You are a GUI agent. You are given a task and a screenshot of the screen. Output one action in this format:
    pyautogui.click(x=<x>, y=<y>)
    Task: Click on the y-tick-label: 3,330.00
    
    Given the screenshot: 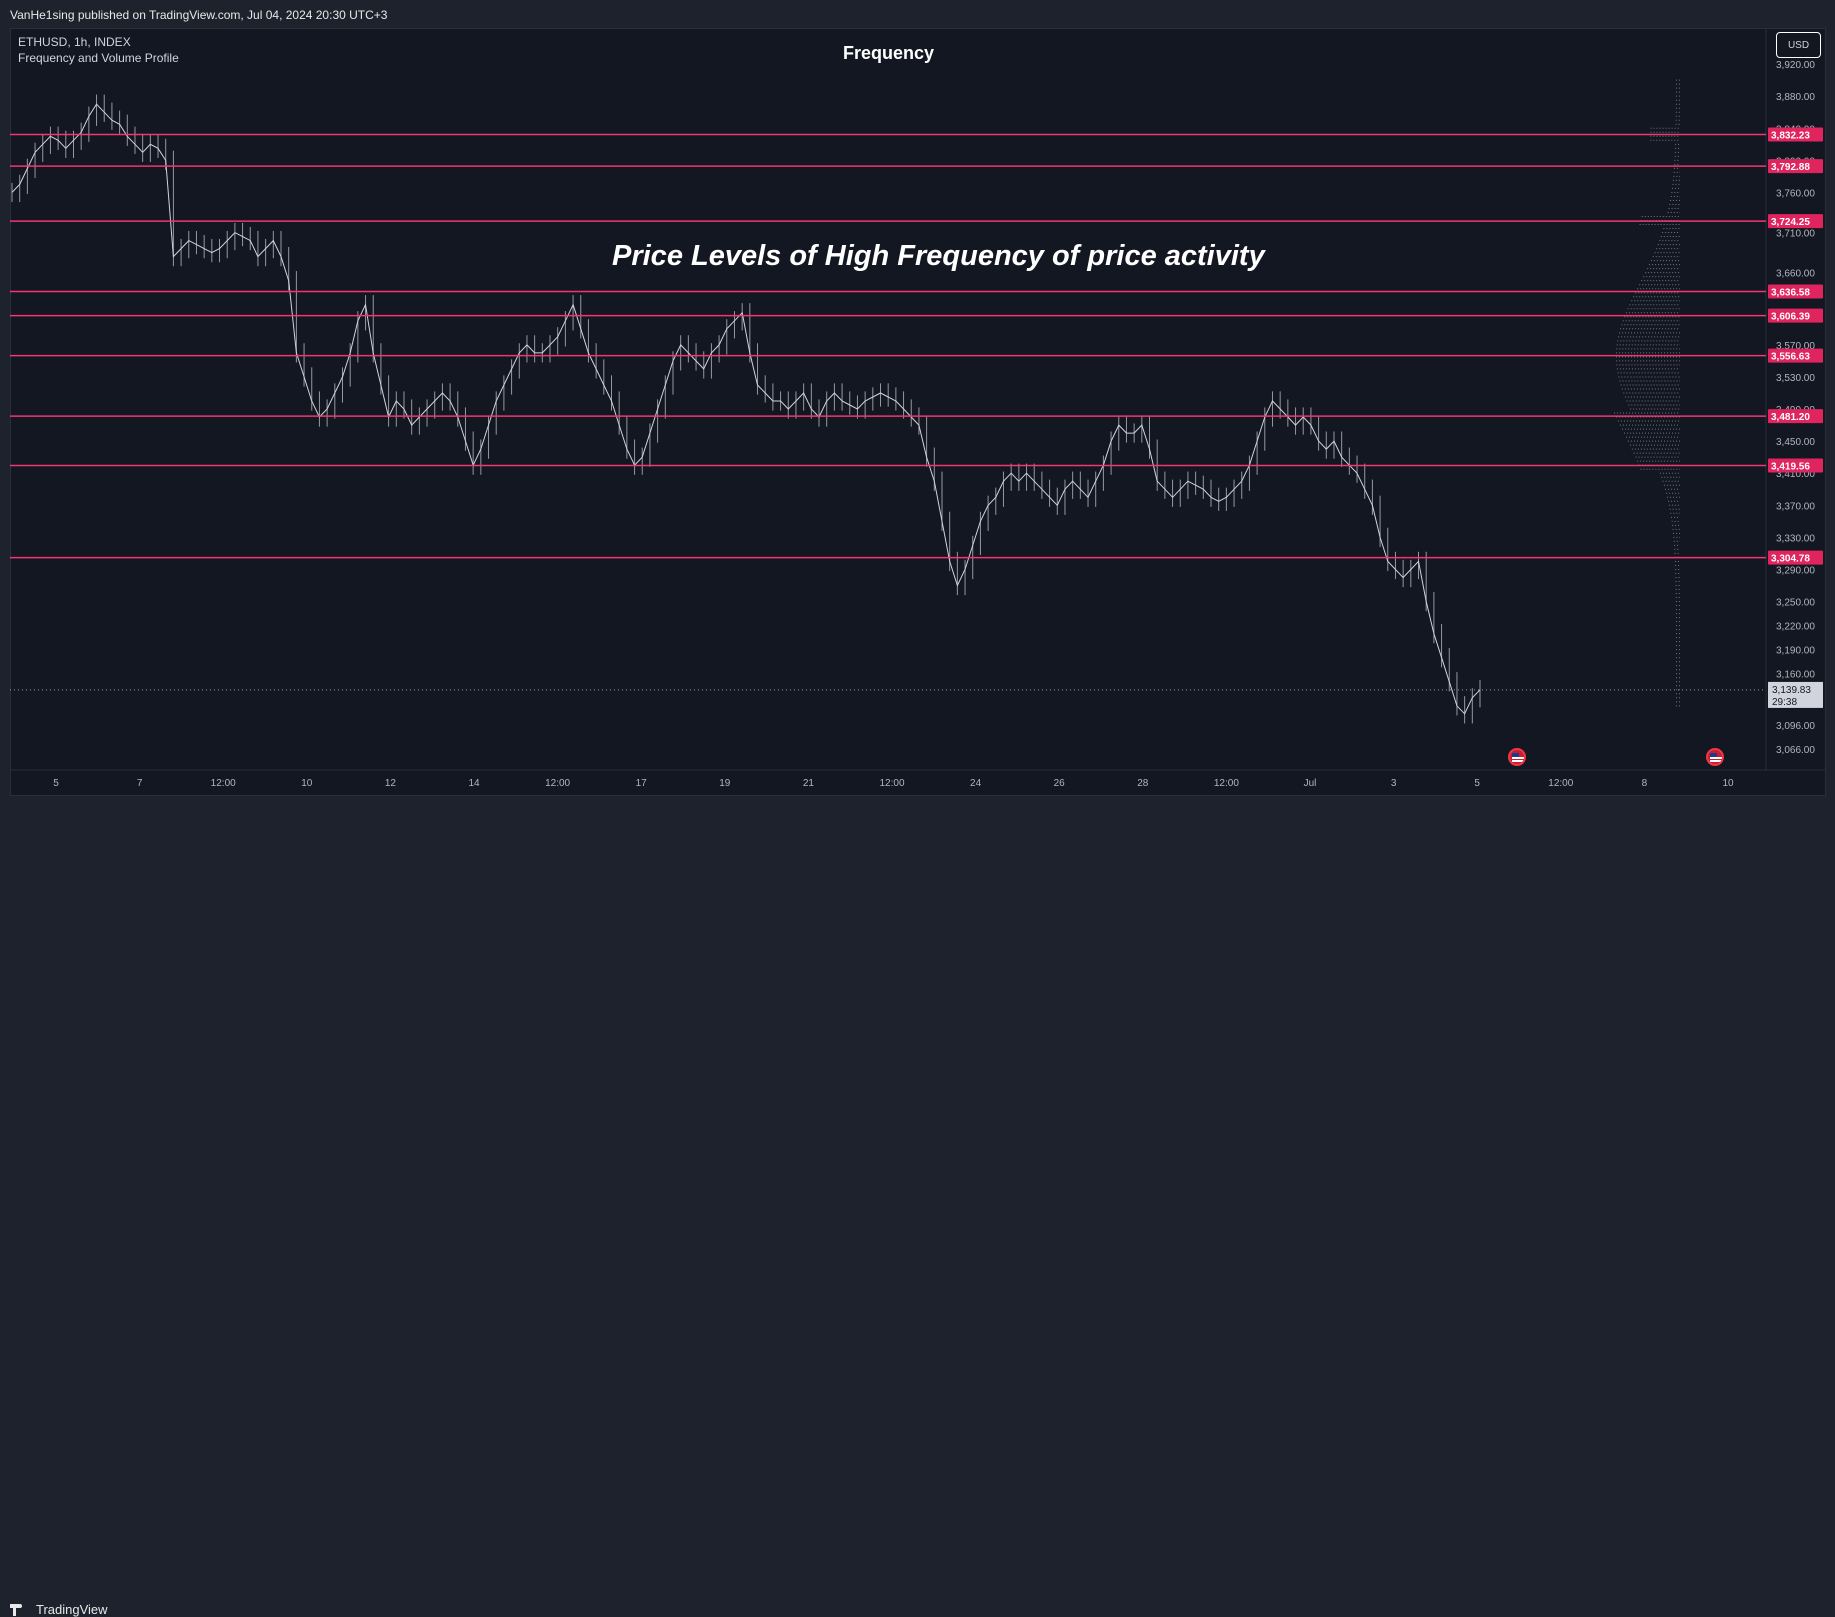 What is the action you would take?
    pyautogui.click(x=1795, y=538)
    